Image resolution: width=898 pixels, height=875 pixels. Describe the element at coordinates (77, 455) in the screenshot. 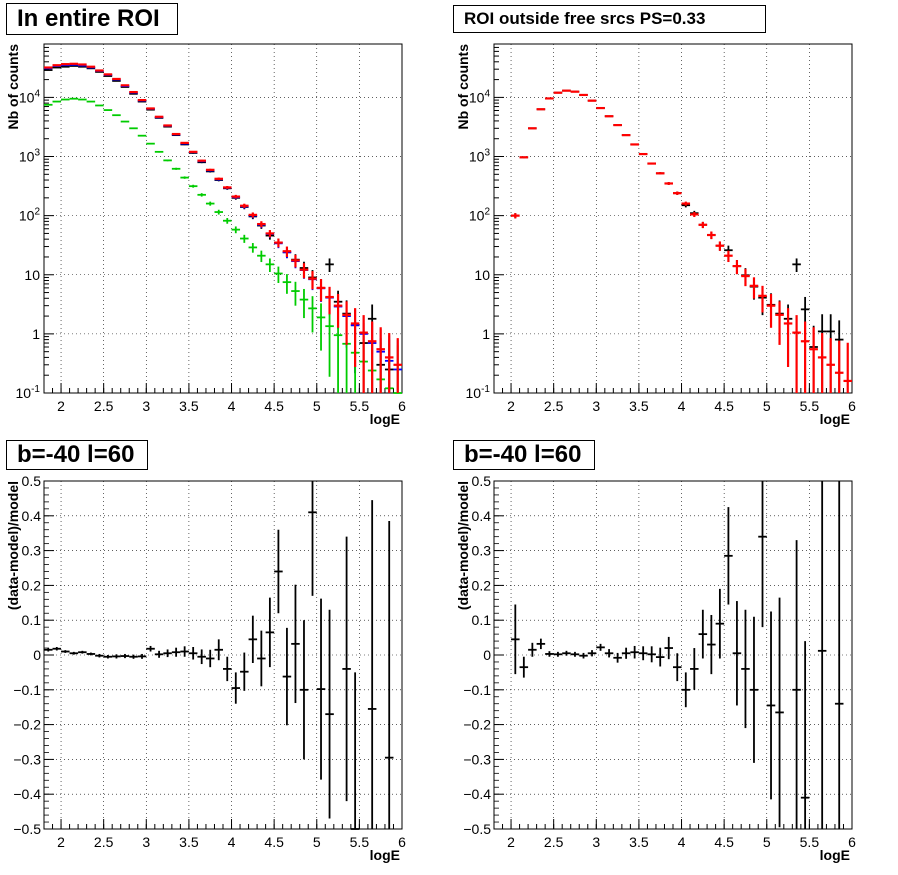

I see `pad-title-bottom-left: b=-40 l=60` at that location.